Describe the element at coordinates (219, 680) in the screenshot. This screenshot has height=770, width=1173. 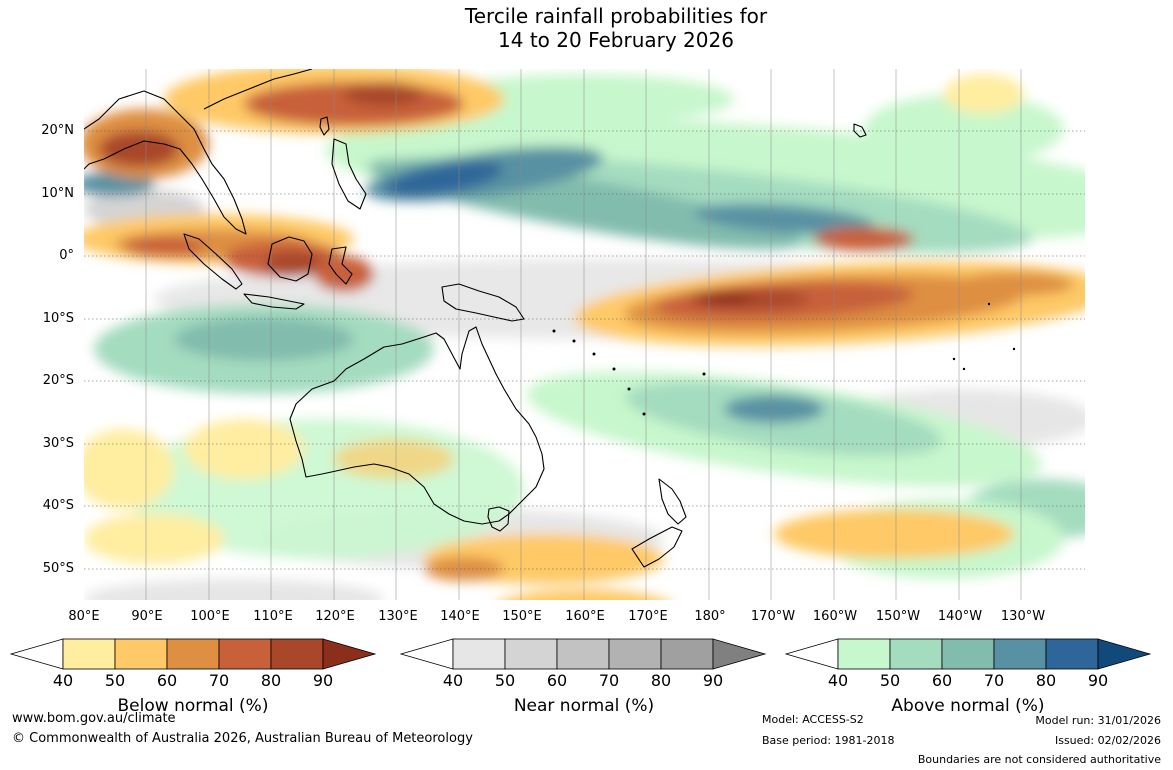
I see `below-tick-70: 70` at that location.